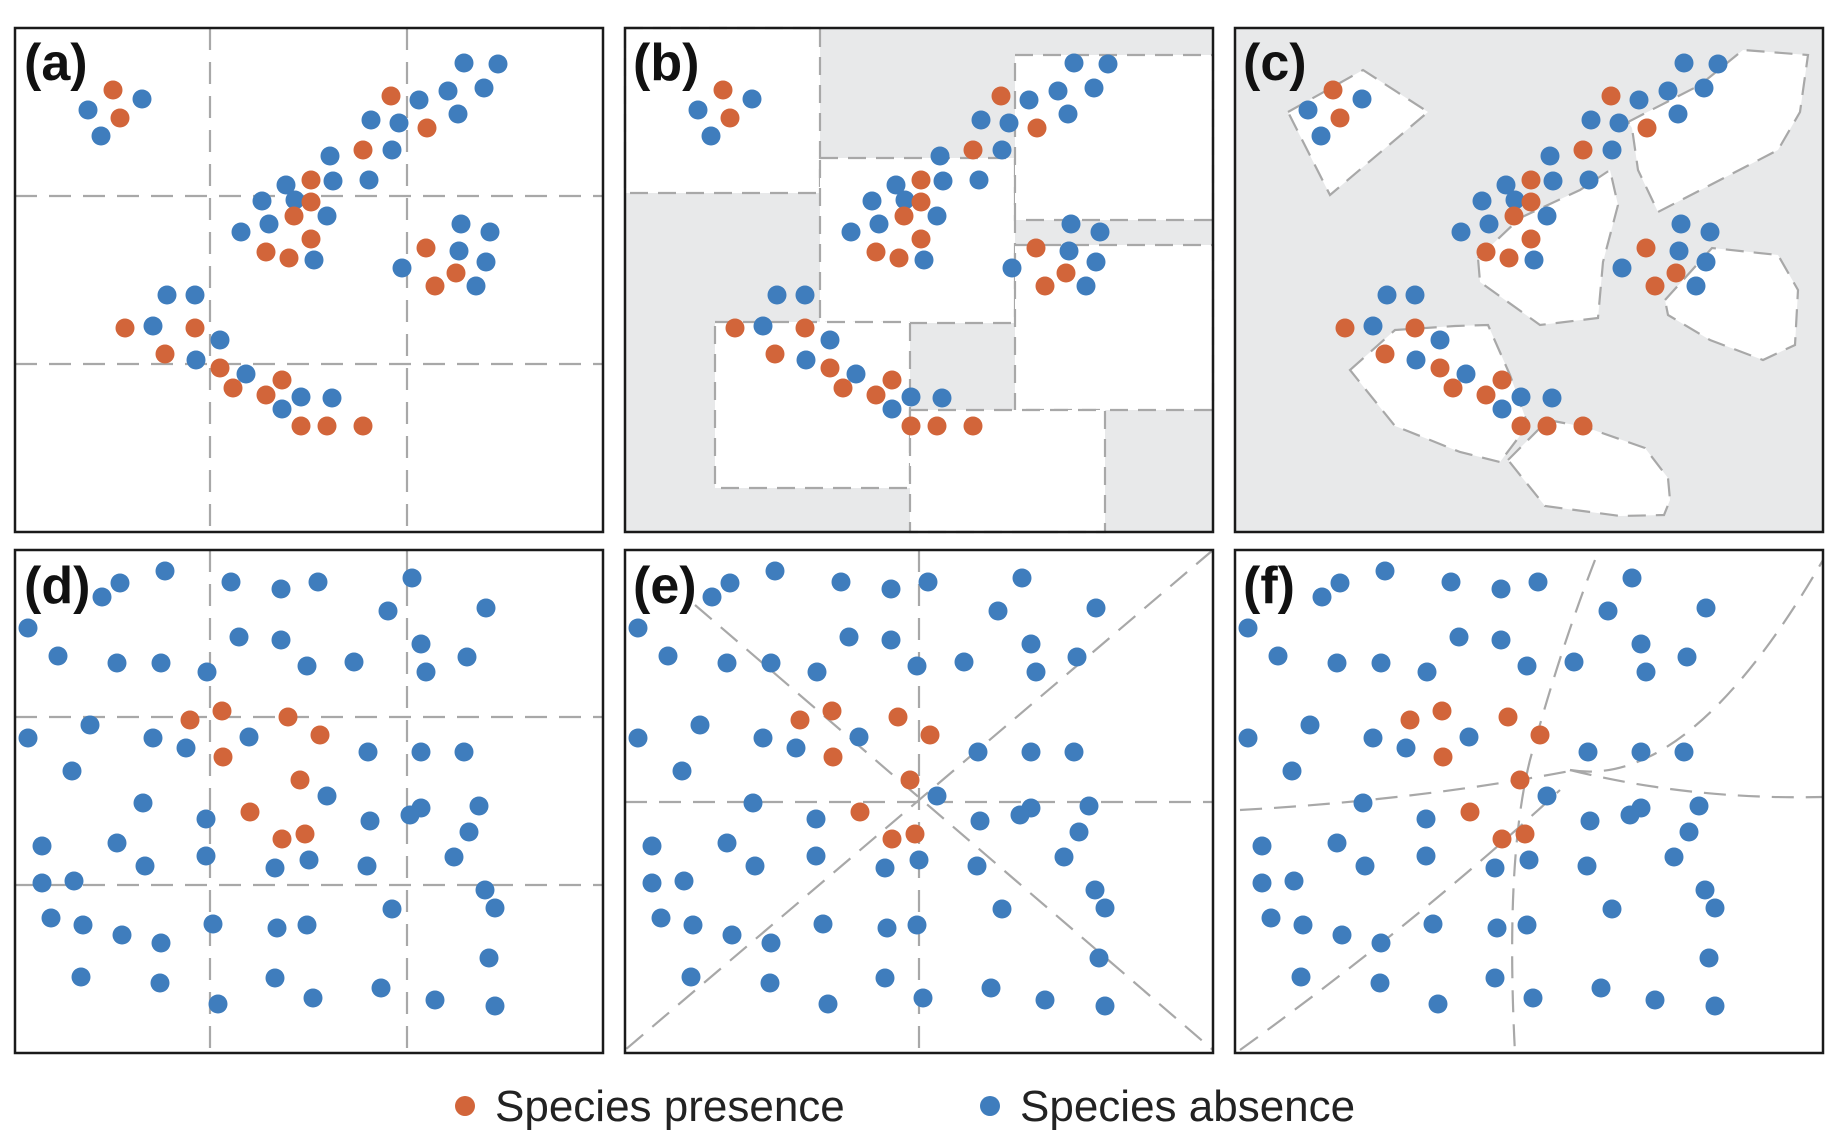 This screenshot has width=1838, height=1146. Describe the element at coordinates (1718, 64) in the screenshot. I see `site-c-7-absence` at that location.